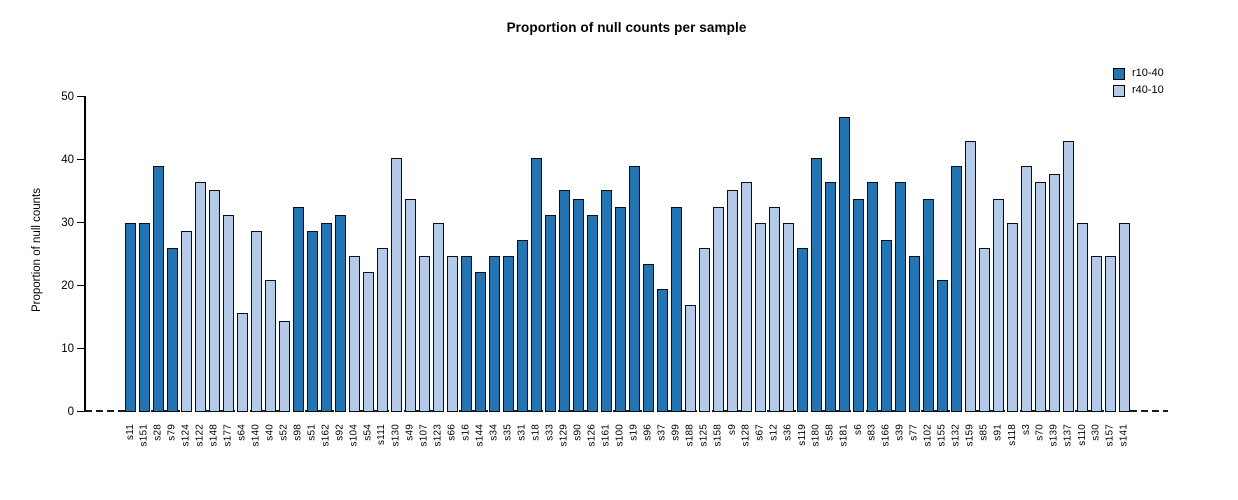 The image size is (1238, 500). Describe the element at coordinates (1026, 429) in the screenshot. I see `x-axis-tick-label: s3` at that location.